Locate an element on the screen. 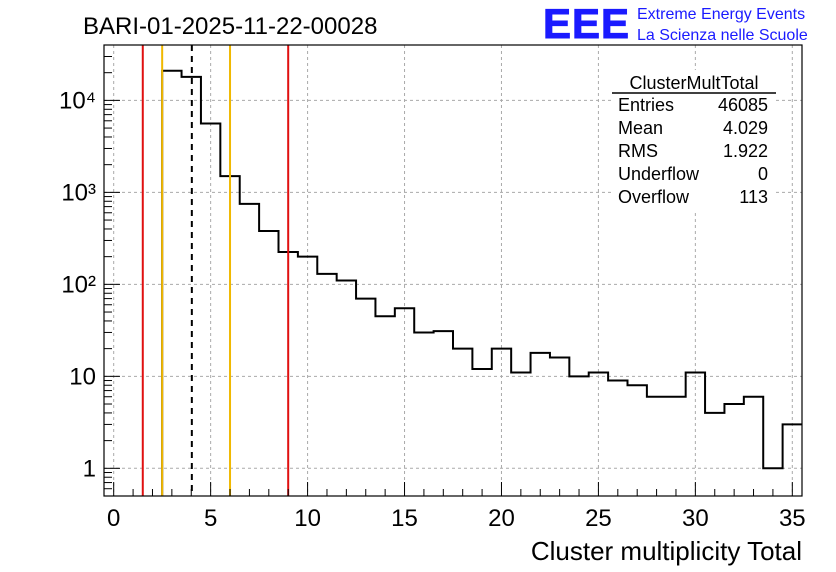 This screenshot has height=572, width=836. x-tick-label: 35 is located at coordinates (792, 518).